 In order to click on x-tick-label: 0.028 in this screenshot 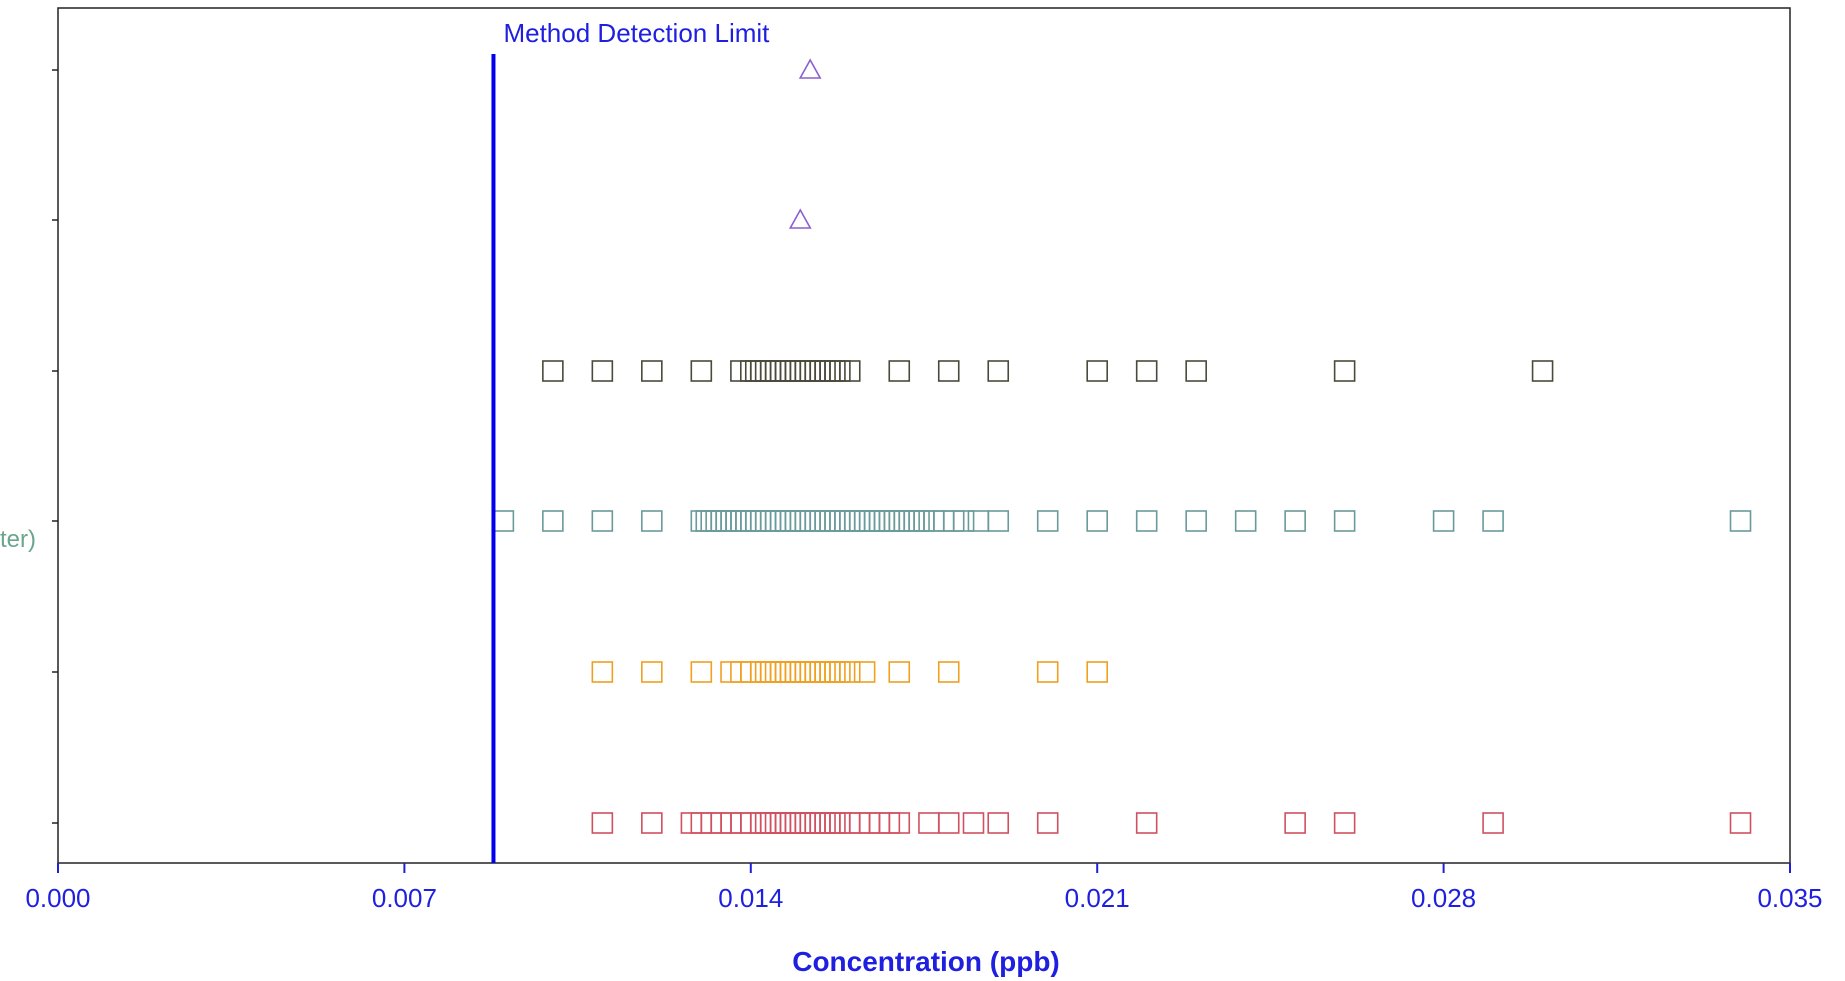, I will do `click(1443, 898)`.